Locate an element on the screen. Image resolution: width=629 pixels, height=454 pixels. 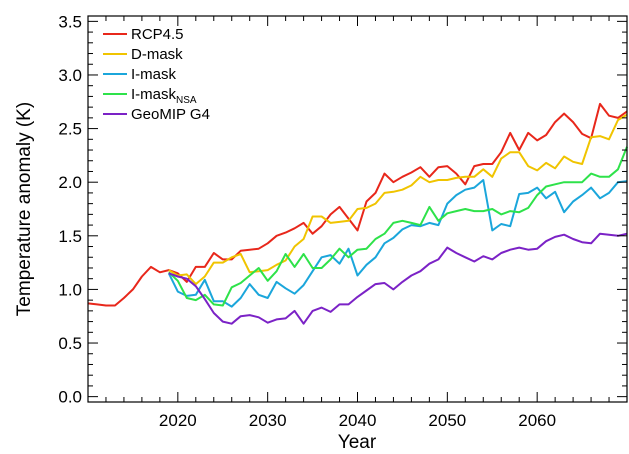
legend-label: D-mask is located at coordinates (157, 54).